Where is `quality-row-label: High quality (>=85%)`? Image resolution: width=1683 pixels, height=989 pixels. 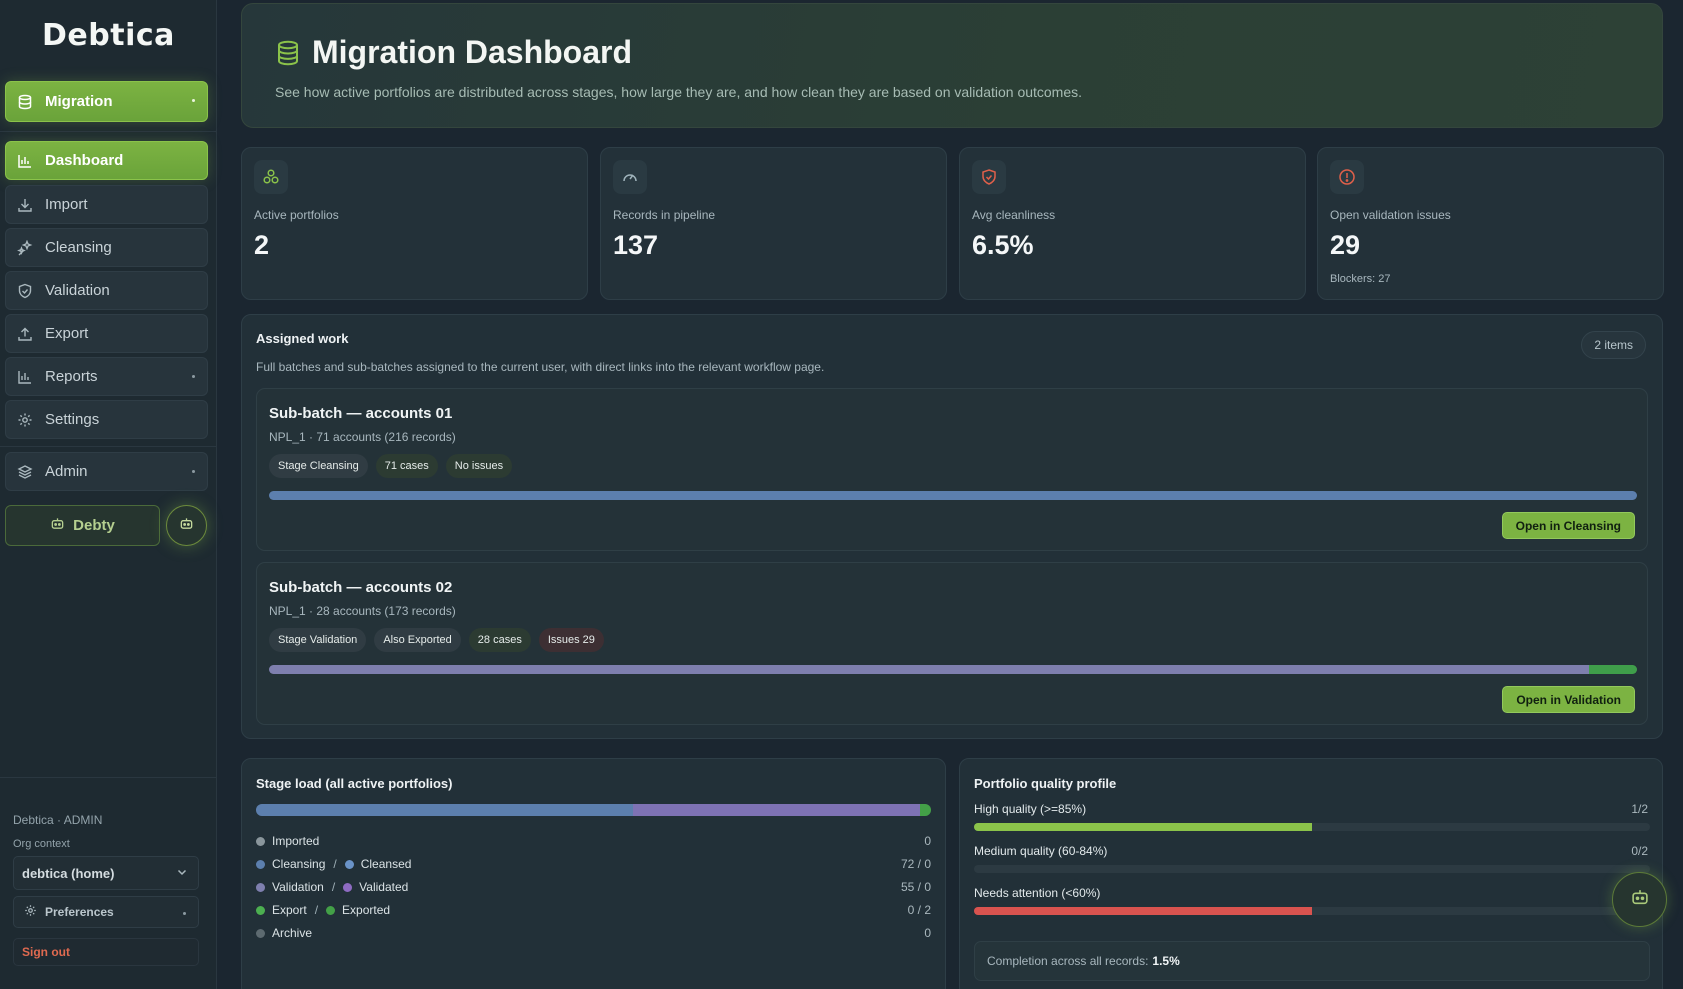 quality-row-label: High quality (>=85%) is located at coordinates (1030, 809).